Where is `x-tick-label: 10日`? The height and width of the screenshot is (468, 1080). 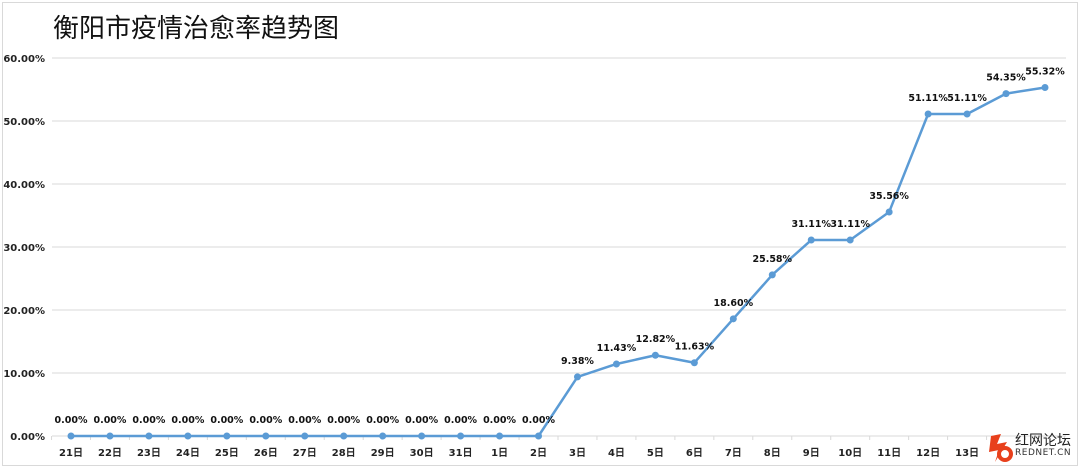 x-tick-label: 10日 is located at coordinates (850, 453).